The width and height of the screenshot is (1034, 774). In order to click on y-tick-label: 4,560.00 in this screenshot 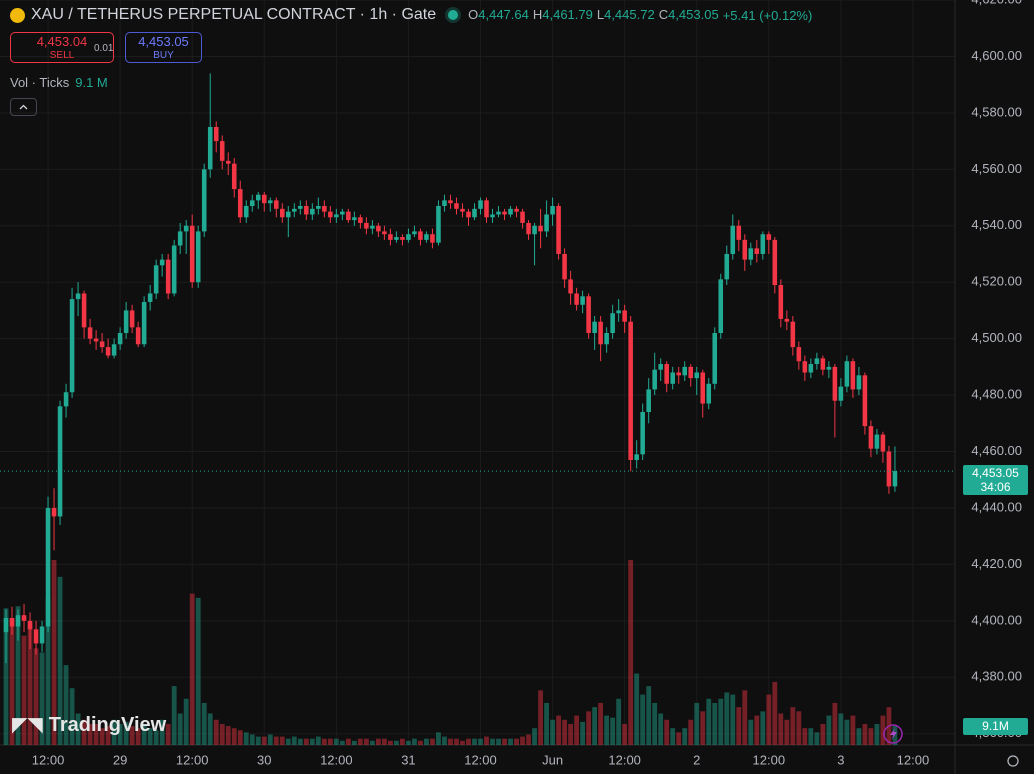, I will do `click(996, 168)`.